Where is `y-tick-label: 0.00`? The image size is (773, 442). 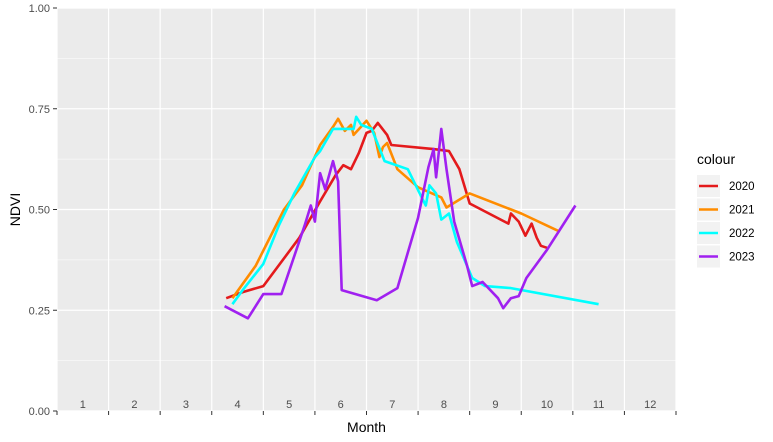 y-tick-label: 0.00 is located at coordinates (39, 412).